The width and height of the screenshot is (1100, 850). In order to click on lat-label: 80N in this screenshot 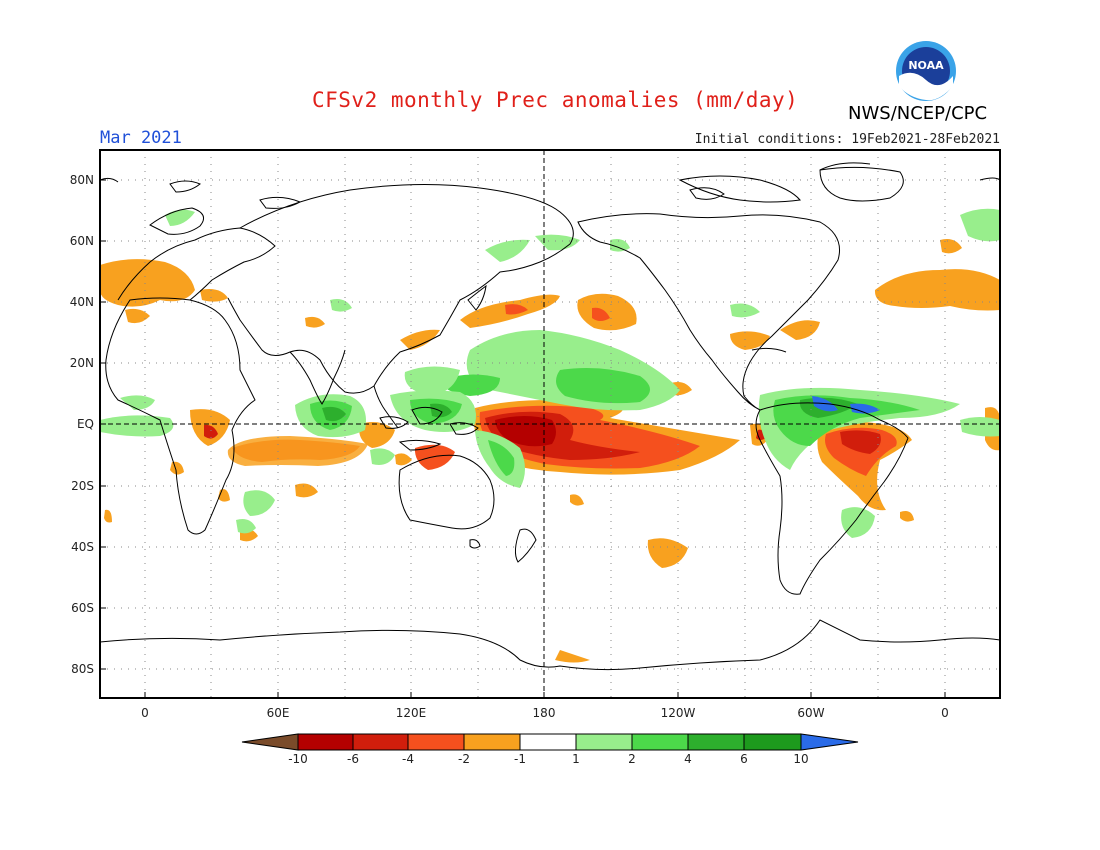, I will do `click(81, 180)`.